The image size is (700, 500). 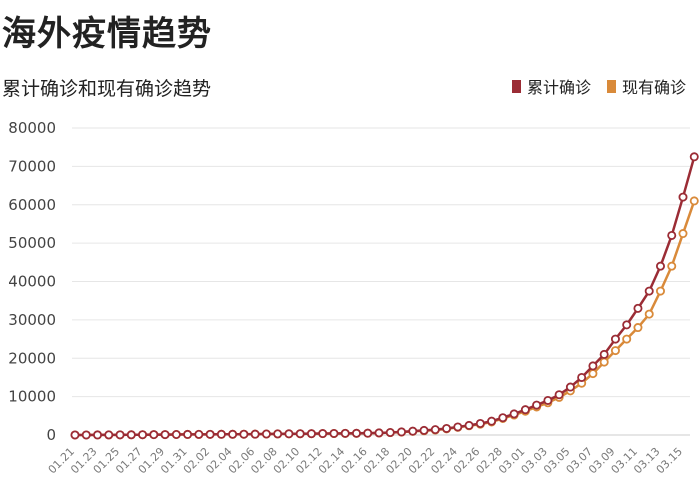 I want to click on legend-item-cumulative: 累计确诊, so click(x=551, y=86).